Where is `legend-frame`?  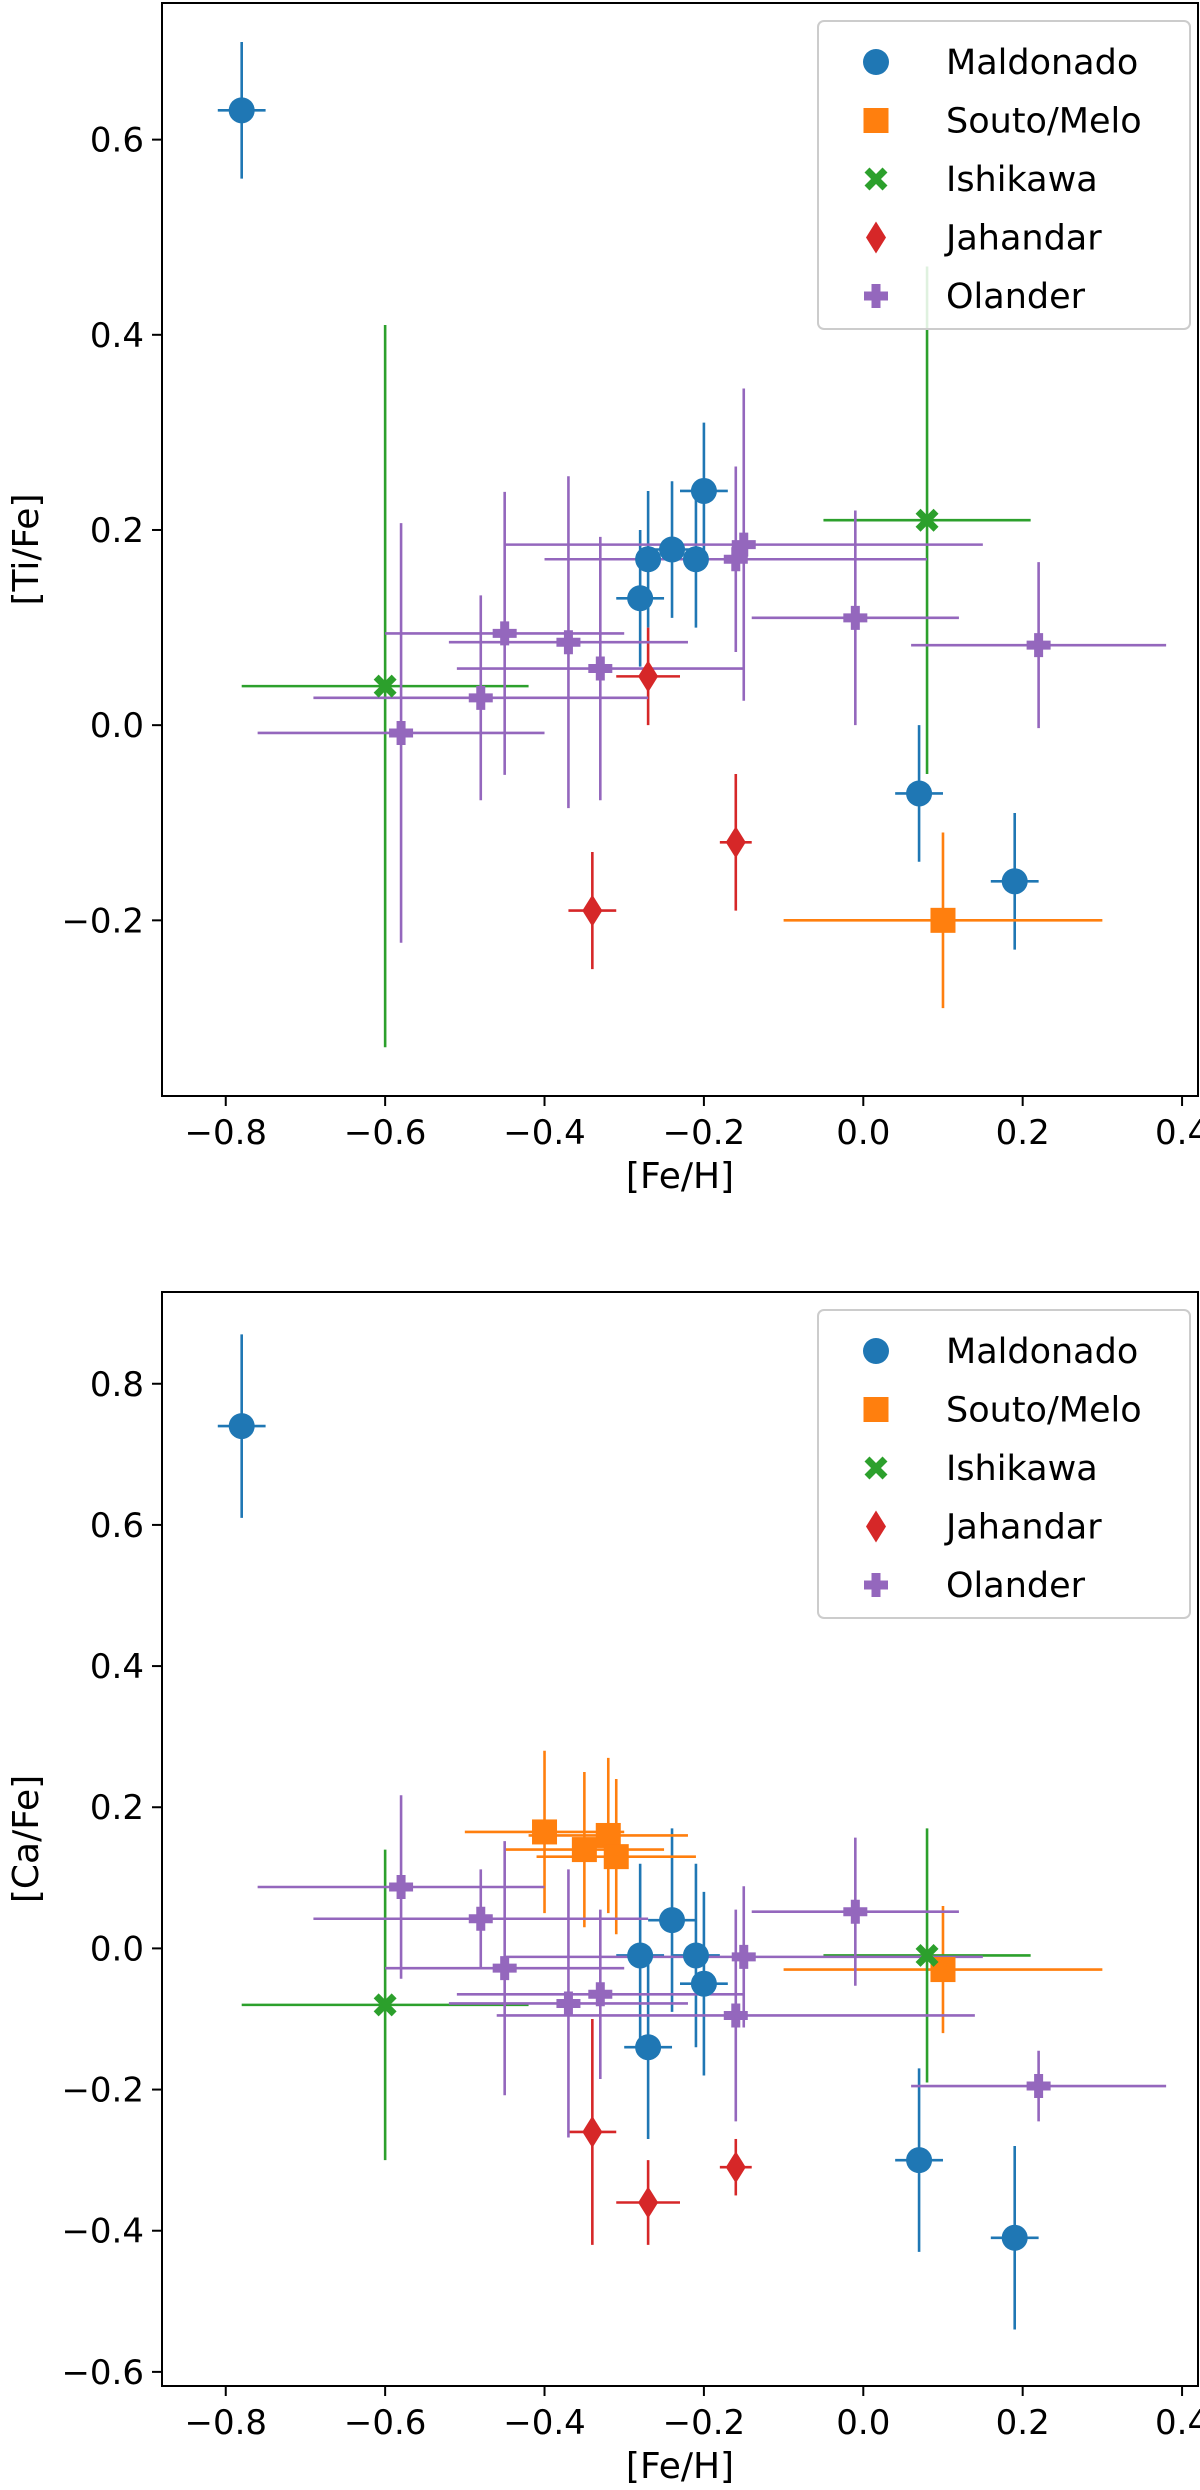 legend-frame is located at coordinates (1004, 175).